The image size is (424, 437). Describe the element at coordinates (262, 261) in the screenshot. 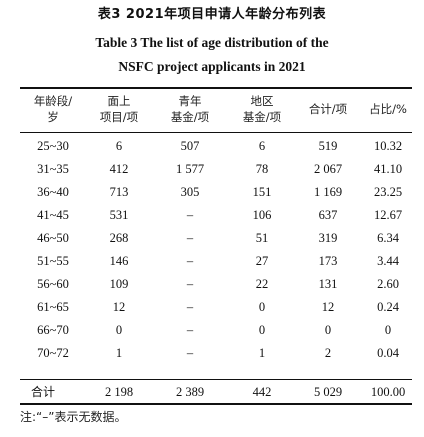

I see `cell-regional-fund: 27` at that location.